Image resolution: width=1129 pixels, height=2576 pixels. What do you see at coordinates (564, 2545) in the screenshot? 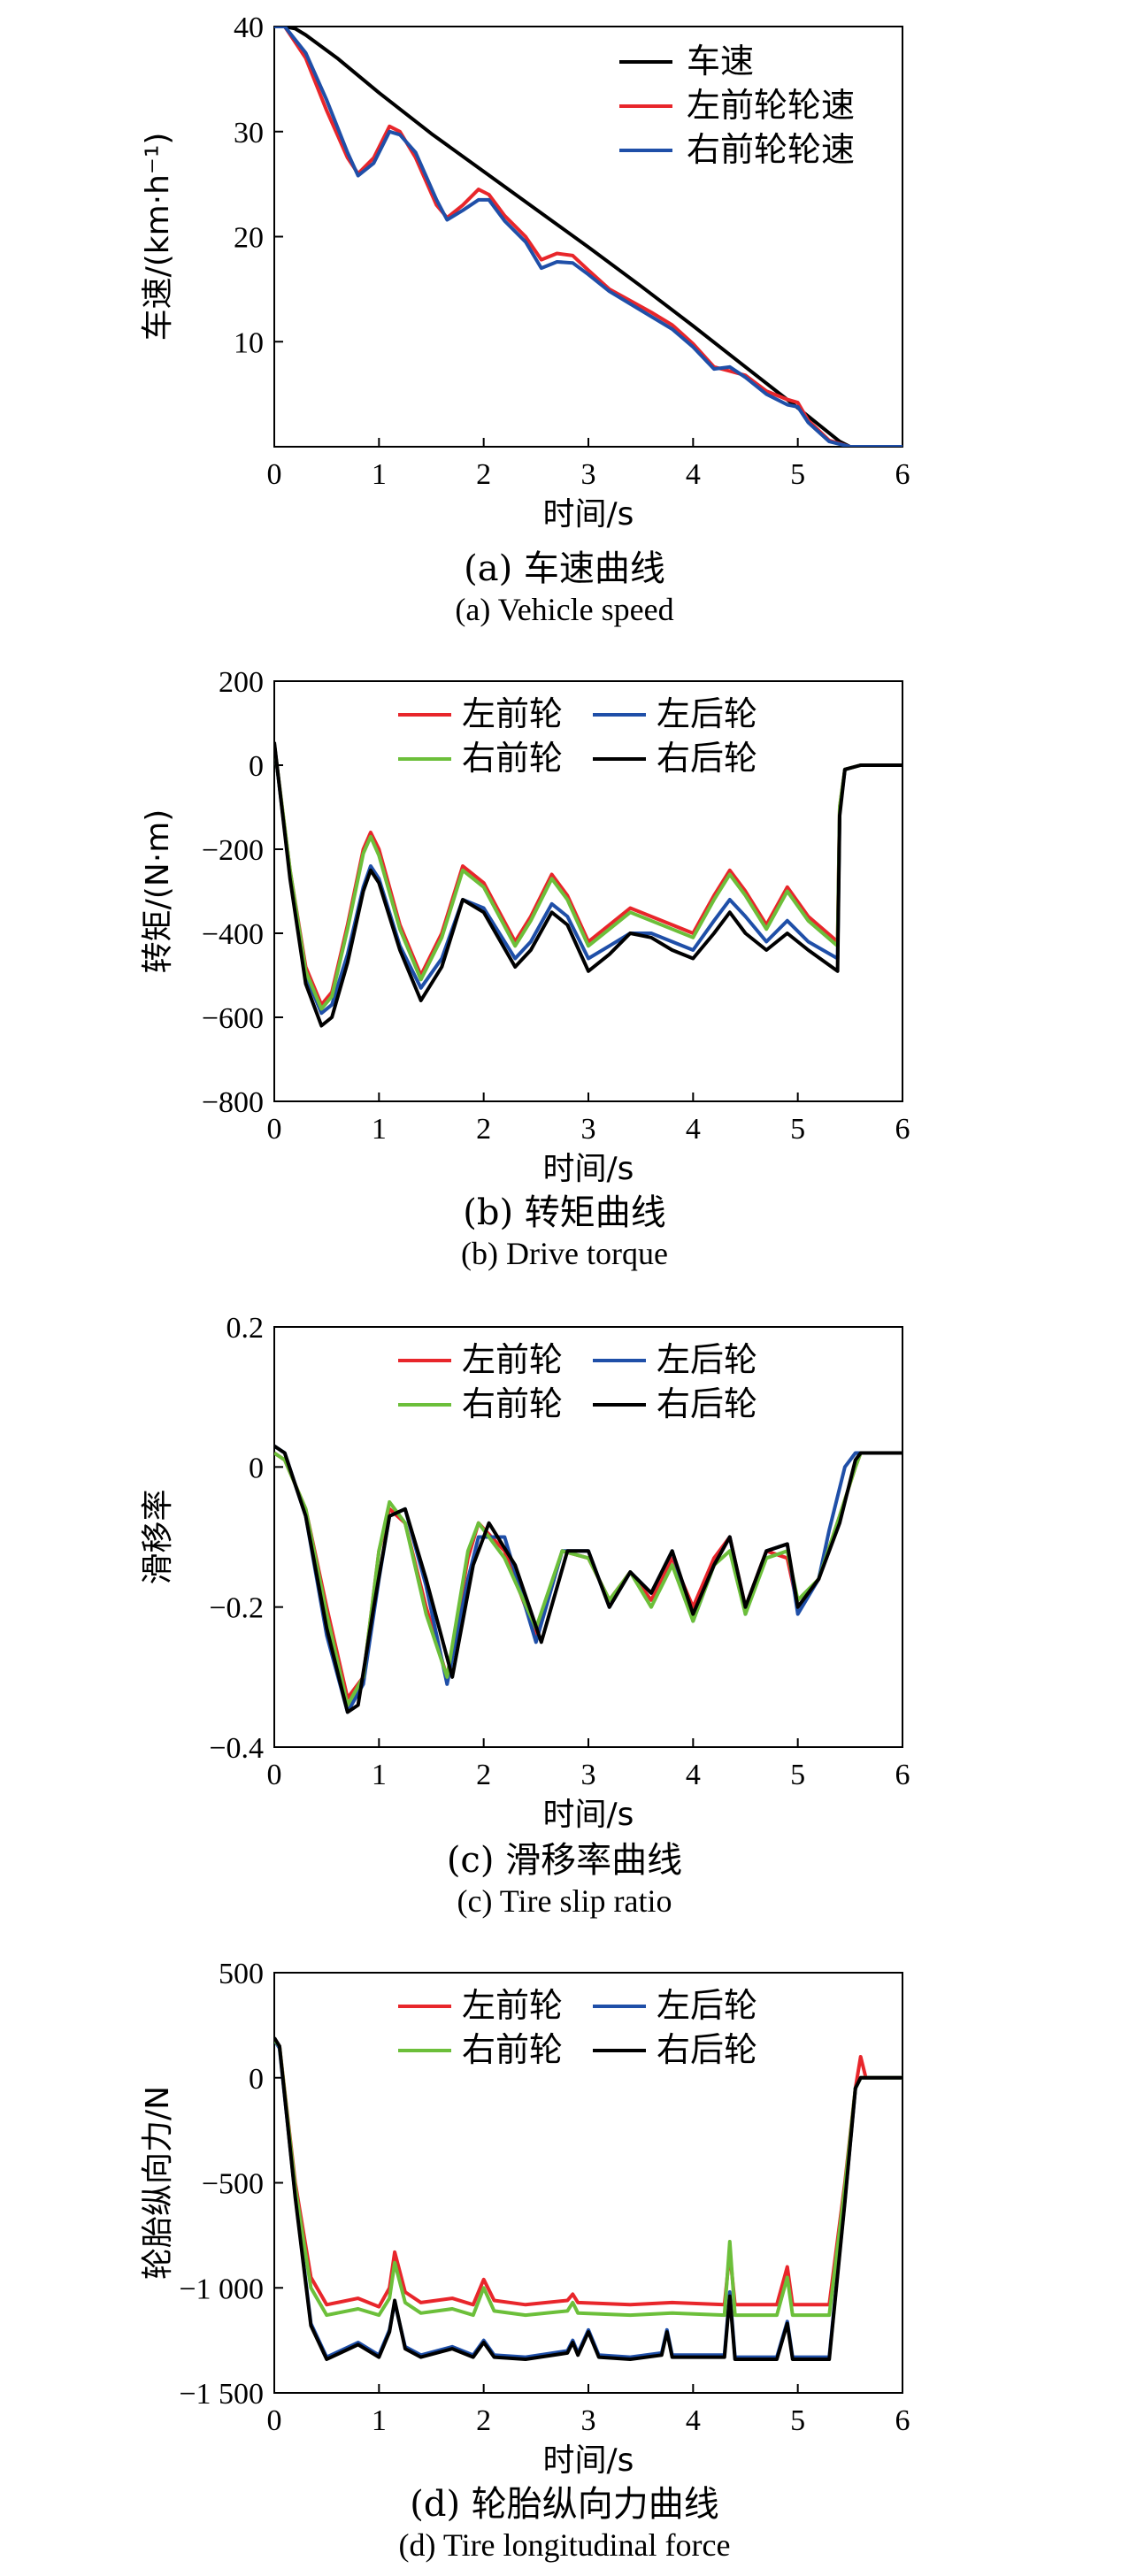
I see `caption-en: (d) Tire longitudinal force` at bounding box center [564, 2545].